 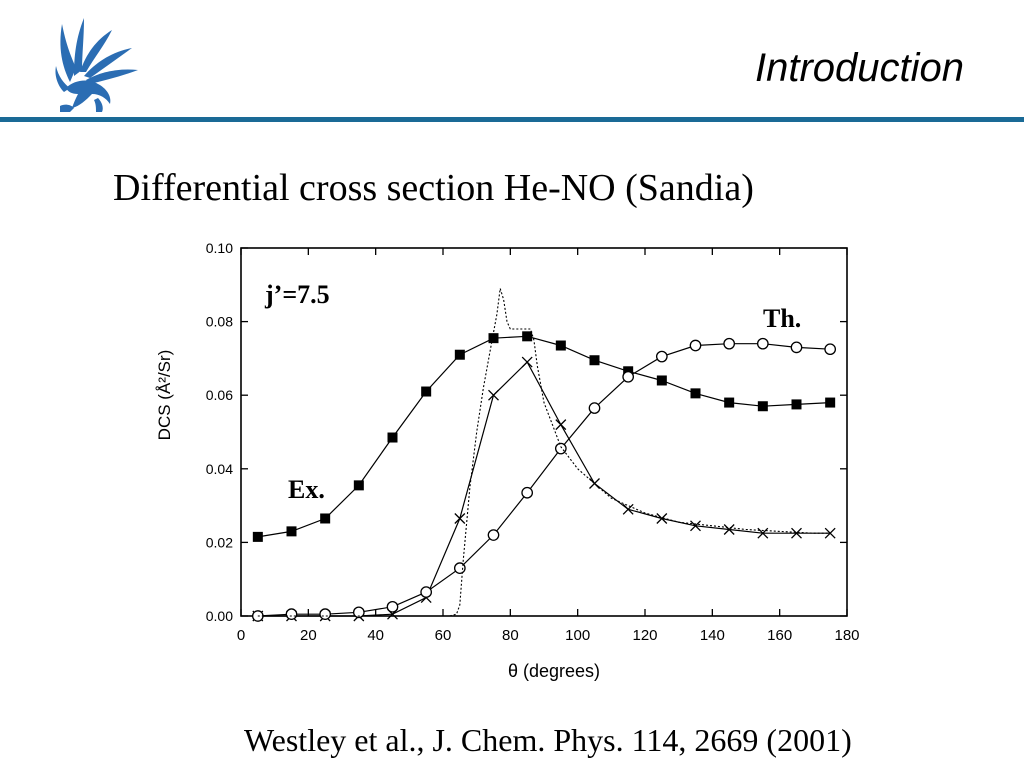 I want to click on y-tick-label: 0.02, so click(x=219, y=542).